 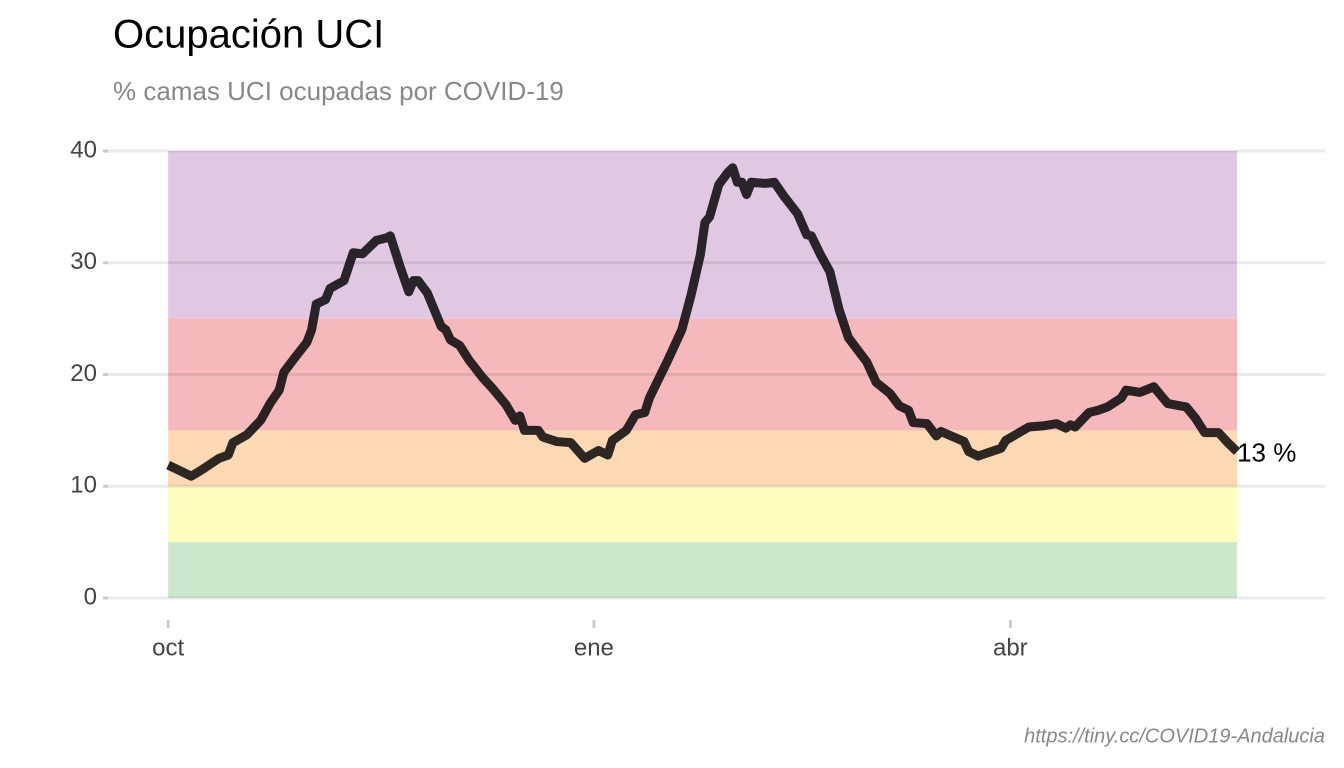 I want to click on x-tick-label: ene, so click(x=594, y=647).